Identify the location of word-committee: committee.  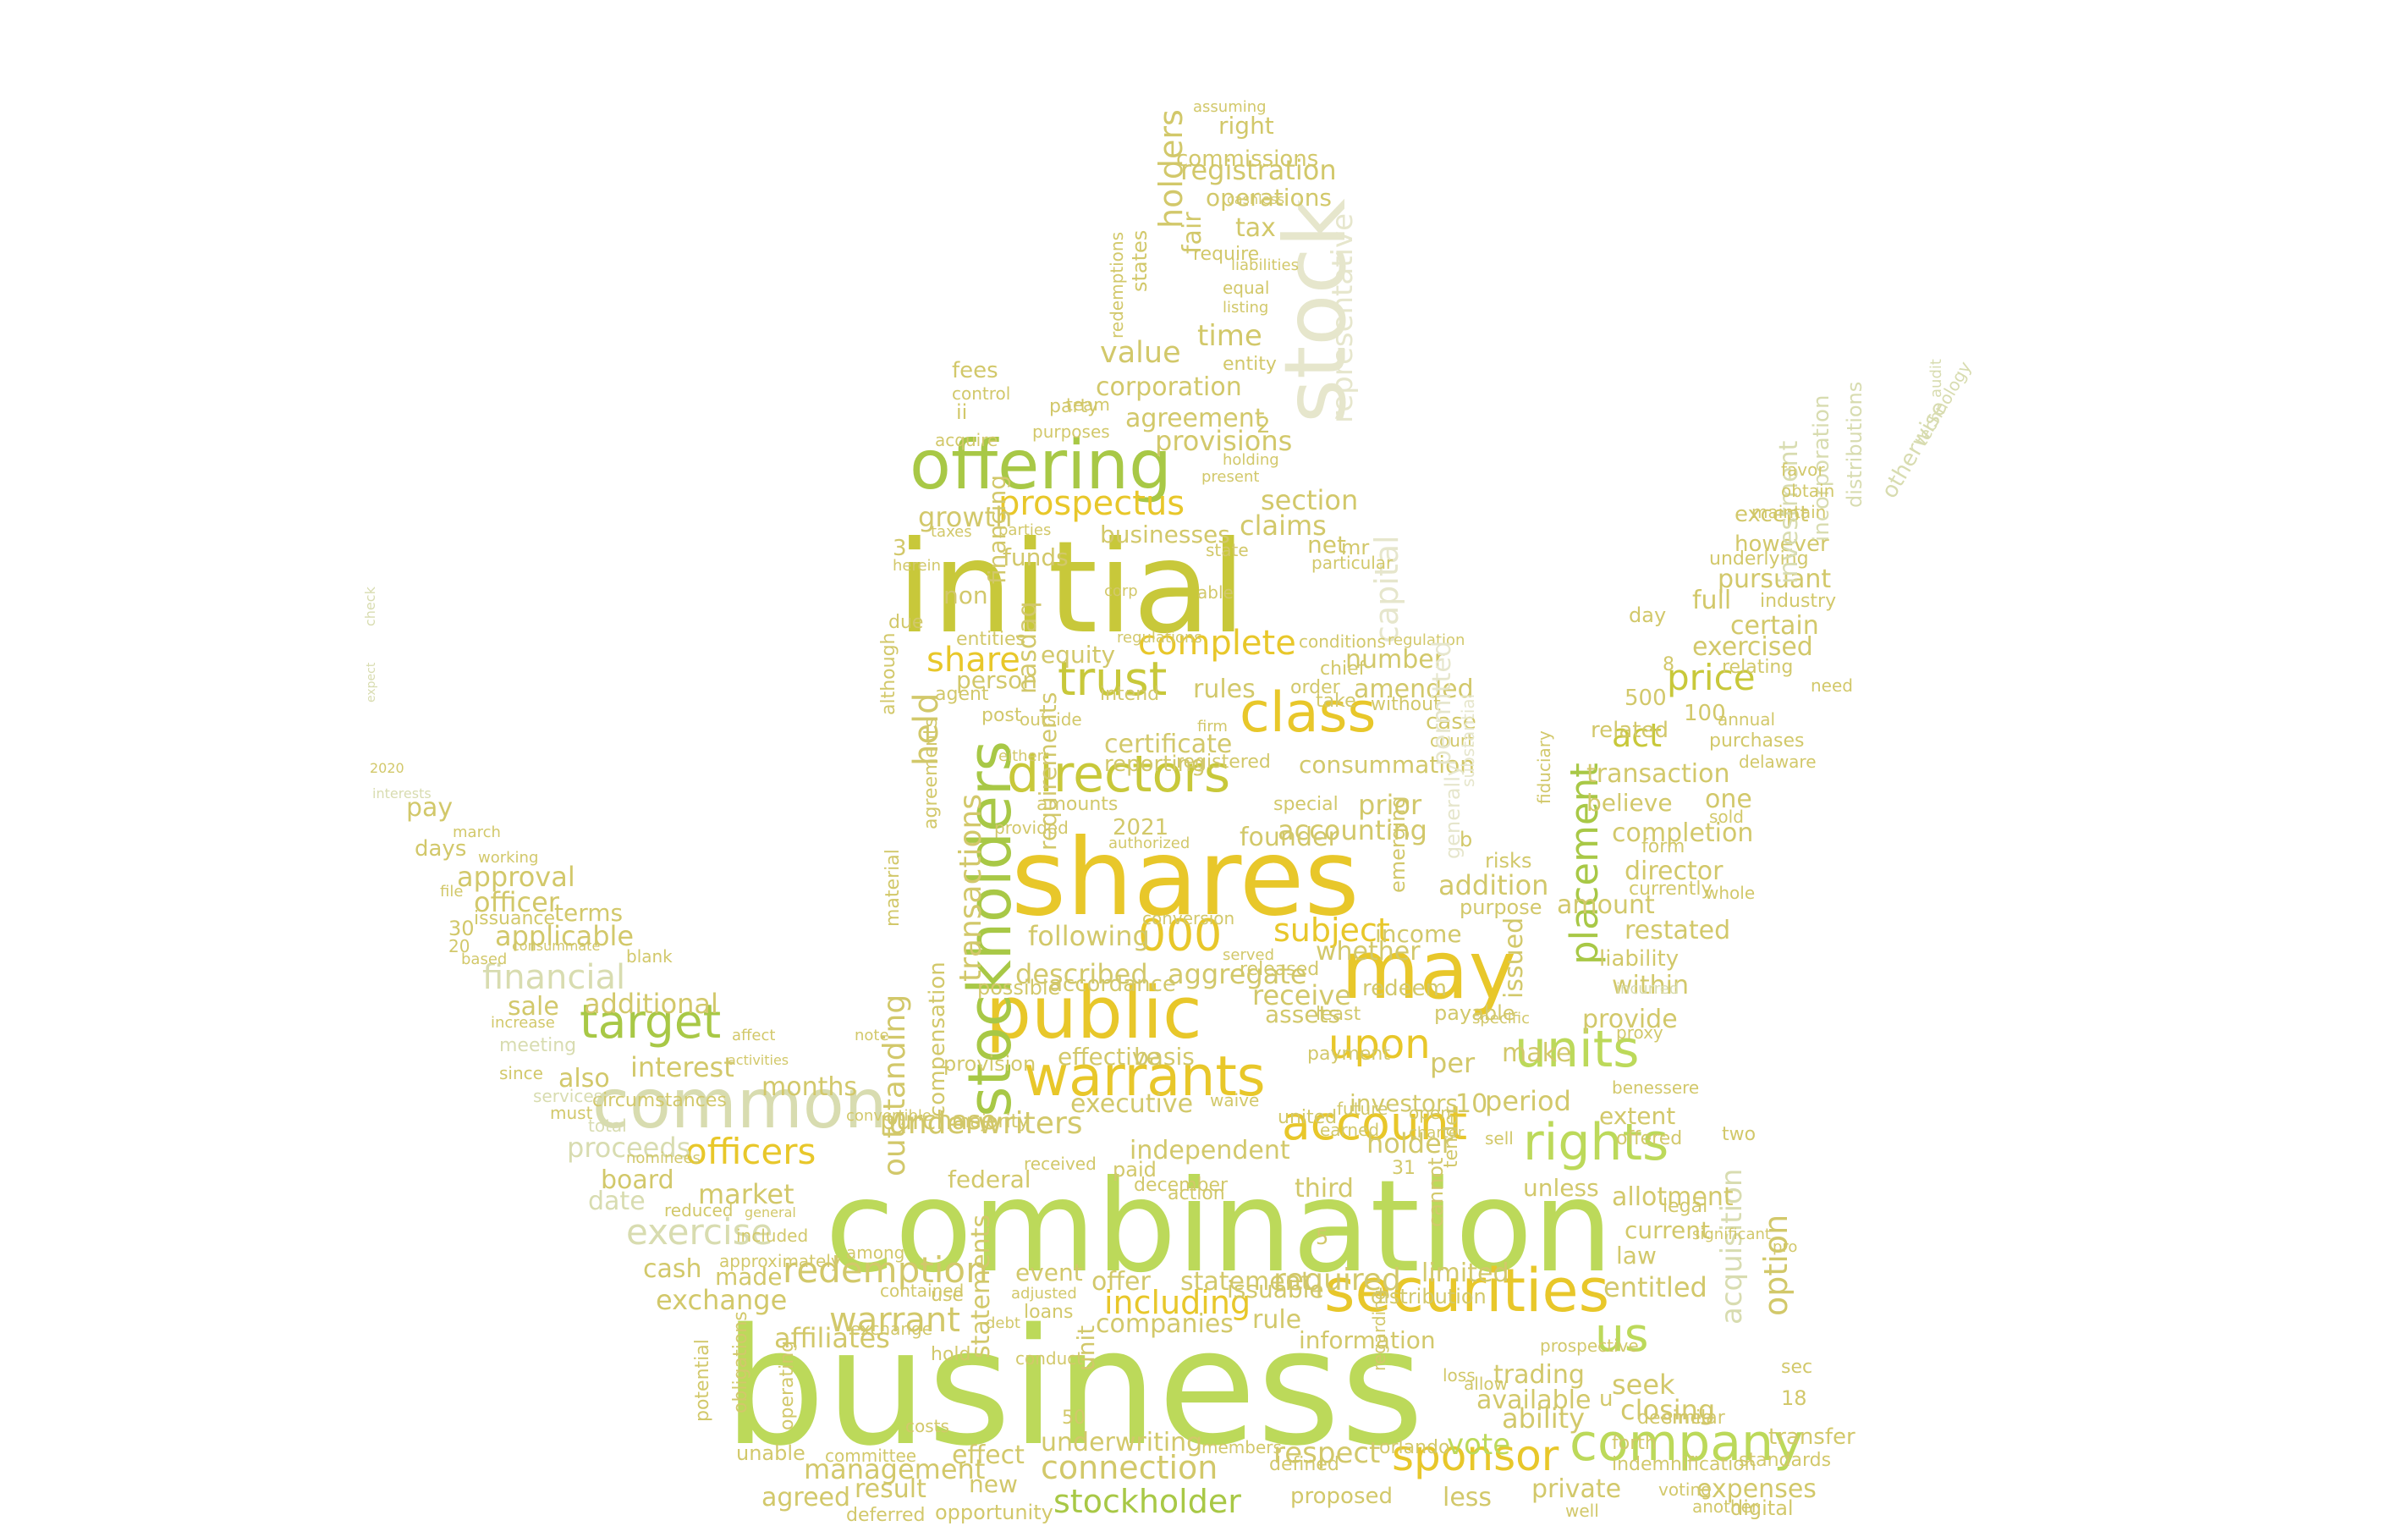
(871, 1456).